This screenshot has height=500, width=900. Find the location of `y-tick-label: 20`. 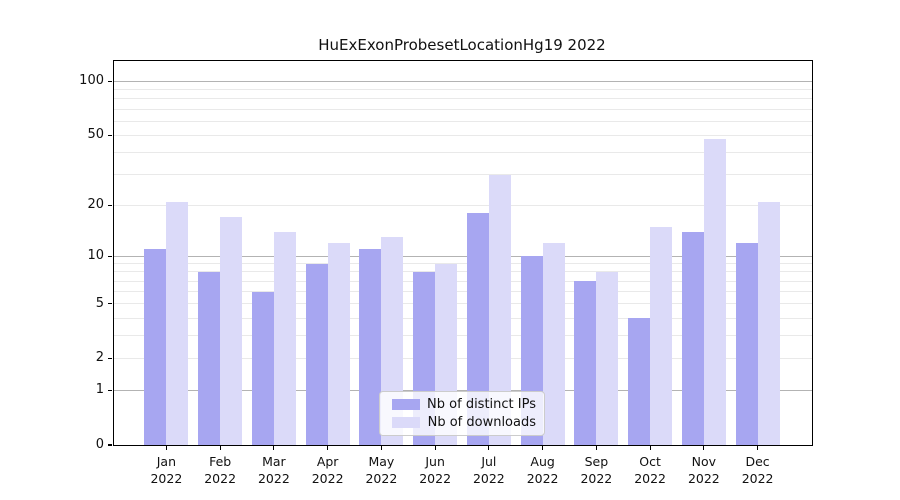

y-tick-label: 20 is located at coordinates (95, 205).